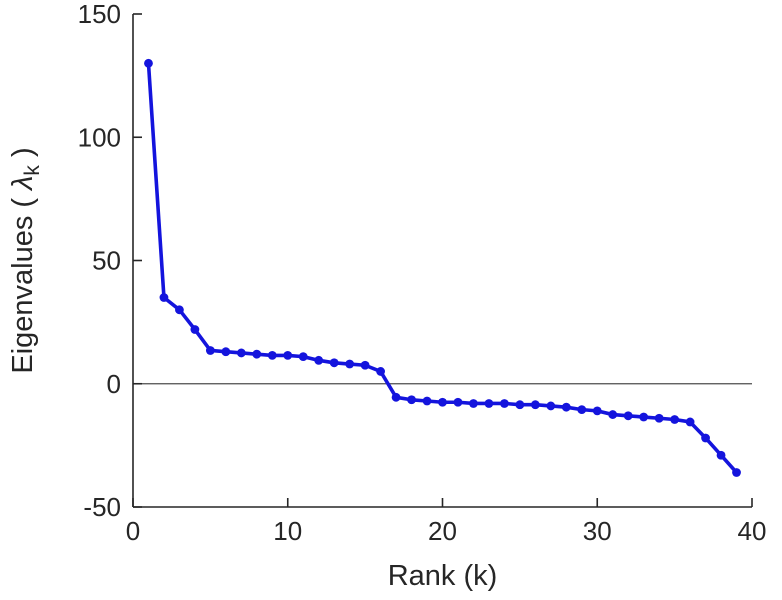 The height and width of the screenshot is (600, 782). What do you see at coordinates (442, 531) in the screenshot?
I see `x-tick-label: 20` at bounding box center [442, 531].